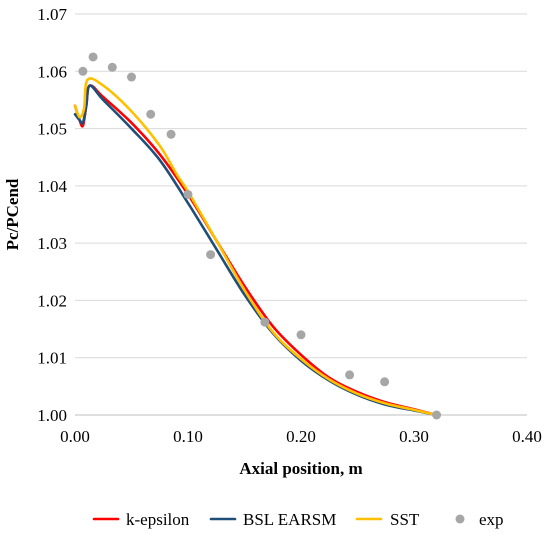 This screenshot has width=550, height=540. Describe the element at coordinates (414, 436) in the screenshot. I see `x-tick-label: 0.30` at that location.